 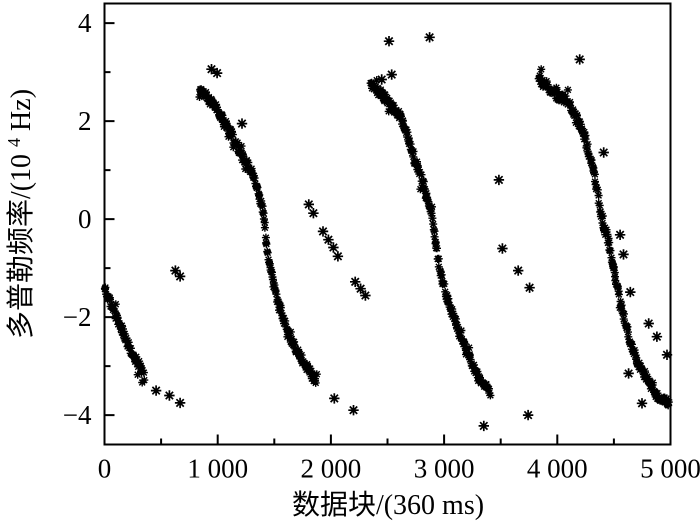 I want to click on x-axis-label: 数据块/(360 ms), so click(x=388, y=505).